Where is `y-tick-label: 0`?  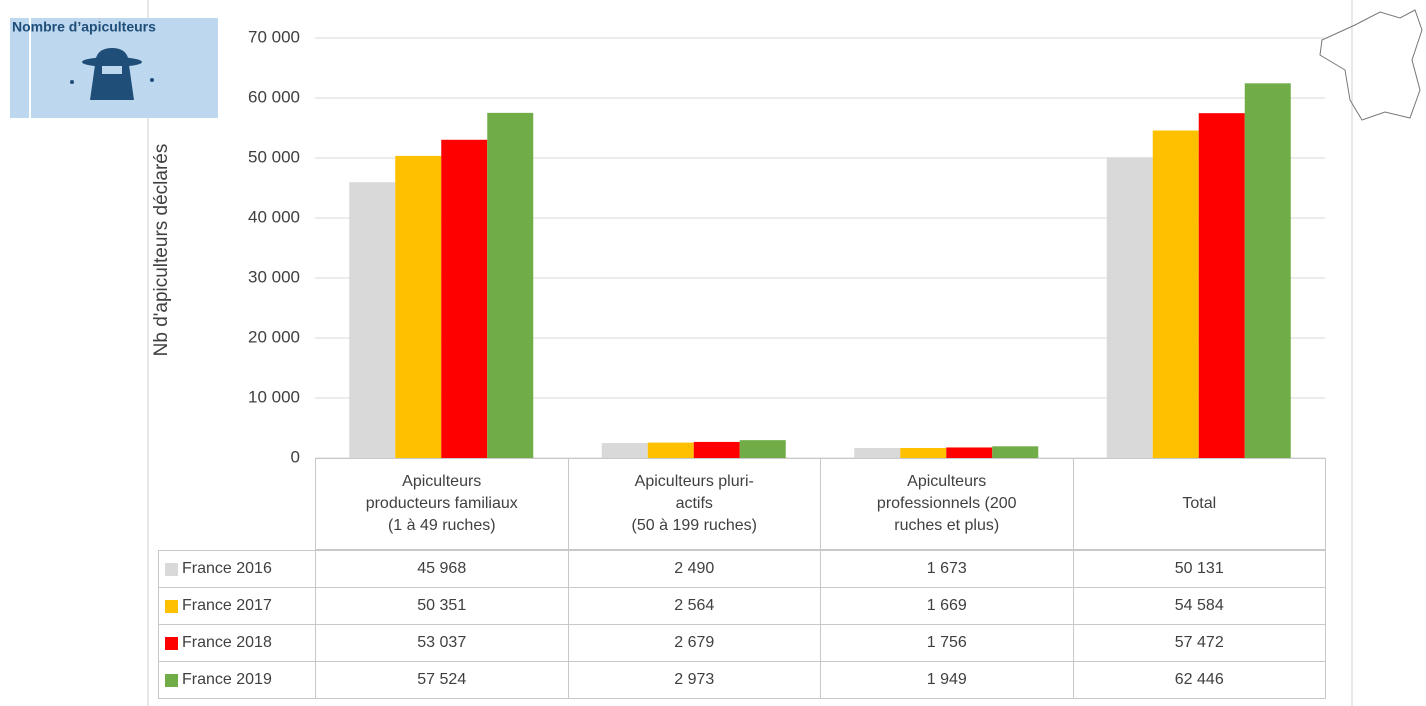 y-tick-label: 0 is located at coordinates (295, 456).